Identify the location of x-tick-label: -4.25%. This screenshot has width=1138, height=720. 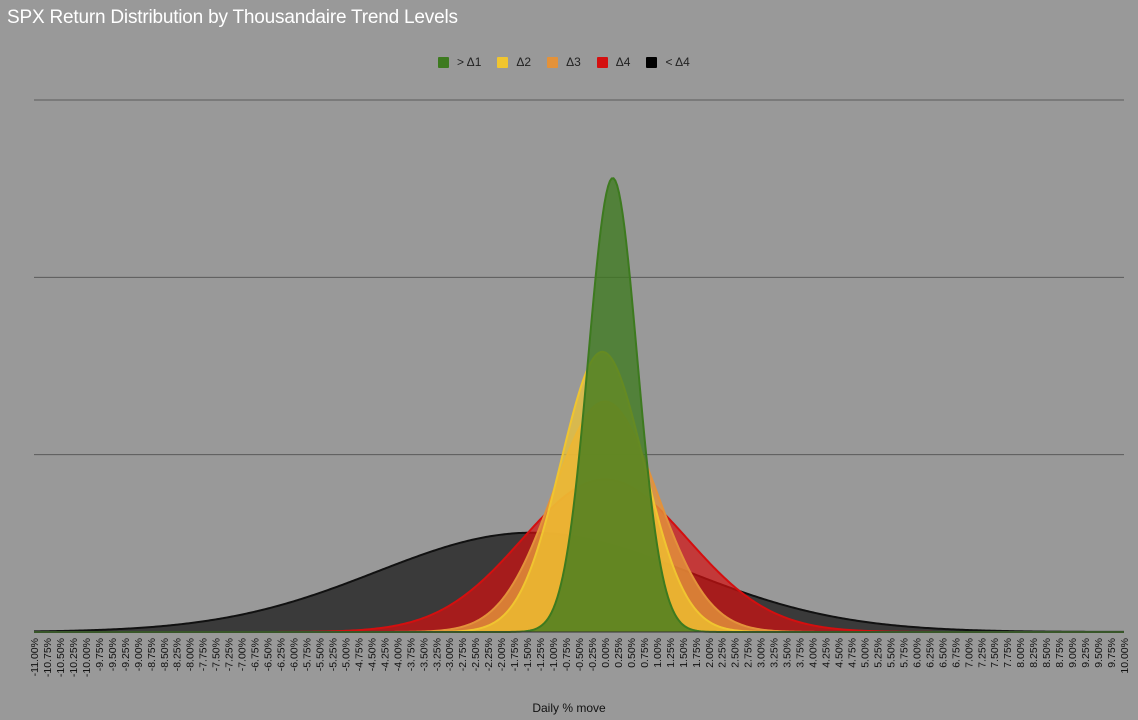
(385, 654).